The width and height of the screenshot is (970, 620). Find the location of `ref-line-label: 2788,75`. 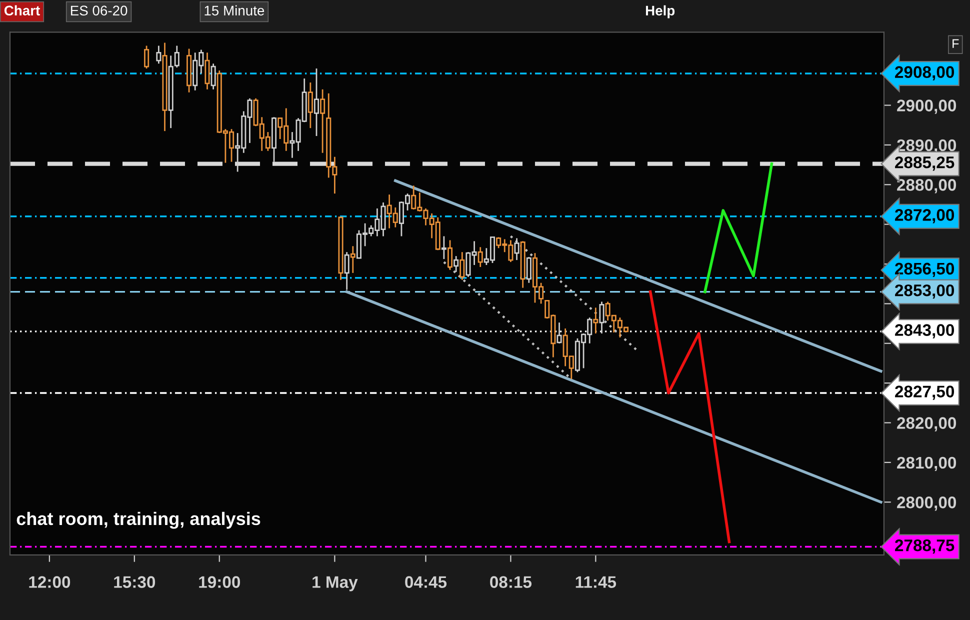

ref-line-label: 2788,75 is located at coordinates (924, 546).